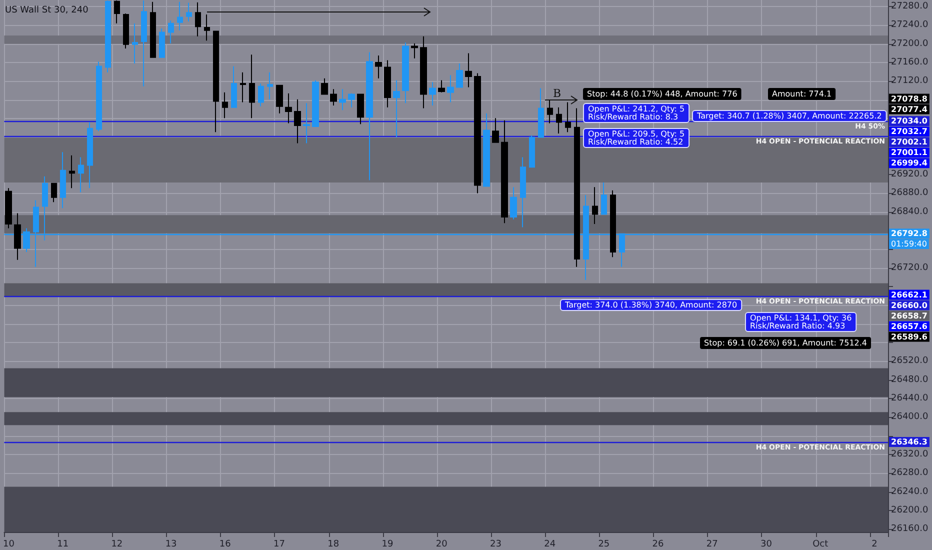  I want to click on y-tick-label: 26520.0, so click(909, 361).